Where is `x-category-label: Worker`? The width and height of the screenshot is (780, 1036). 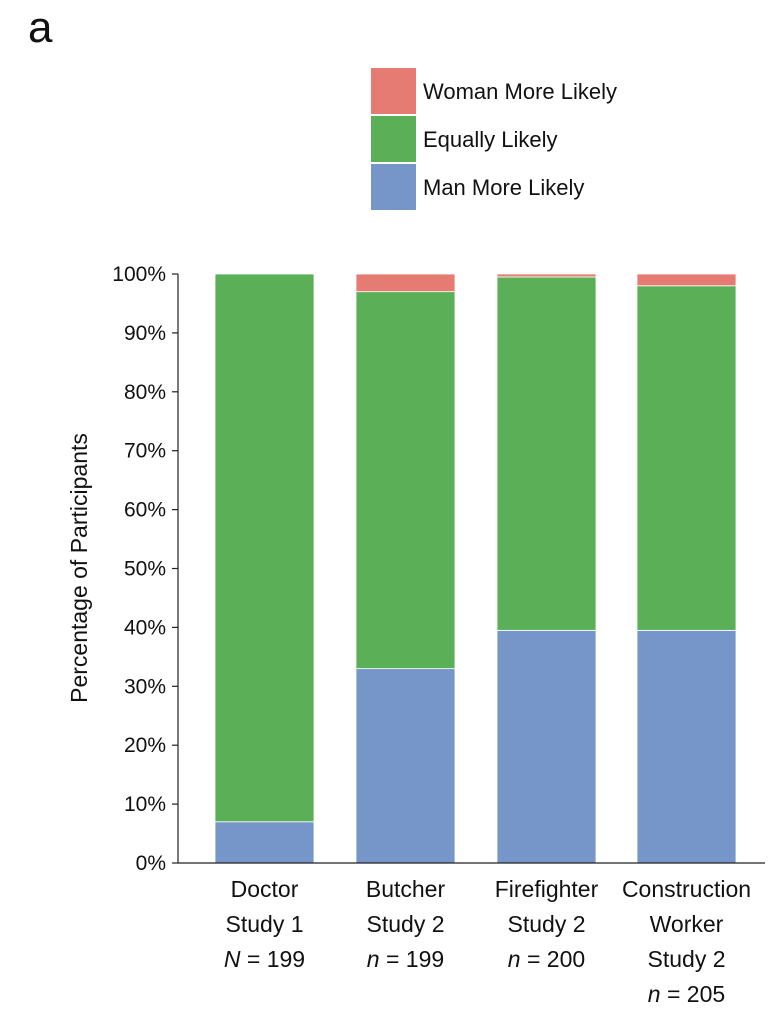
x-category-label: Worker is located at coordinates (687, 924).